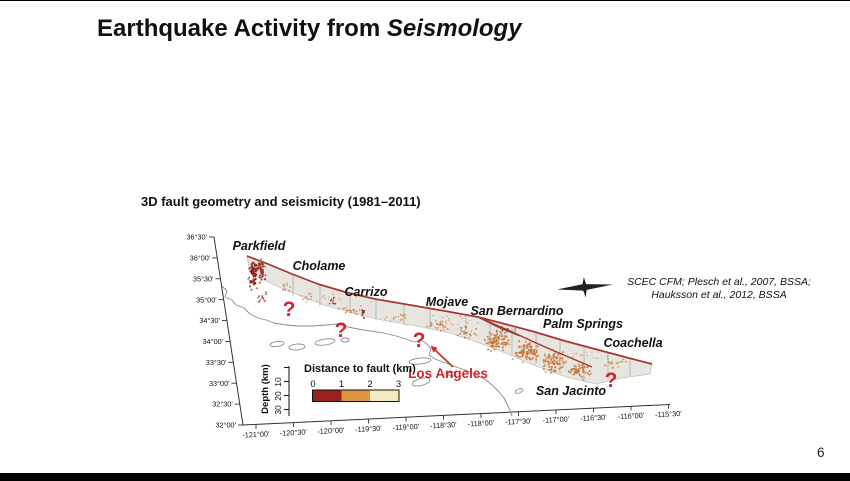  Describe the element at coordinates (256, 434) in the screenshot. I see `lon-tick-label: -121°00'` at that location.